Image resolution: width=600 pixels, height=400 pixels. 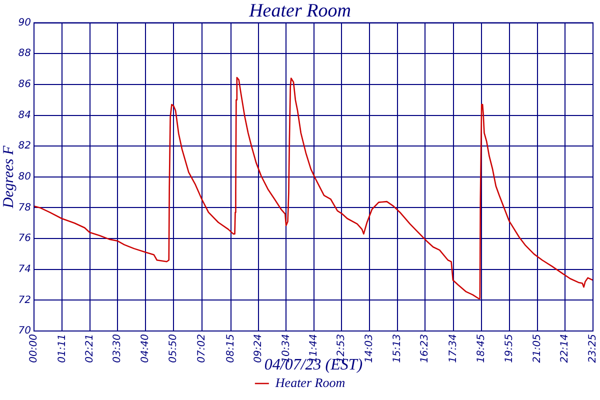 What do you see at coordinates (310, 382) in the screenshot?
I see `legend-label: Heater Room` at bounding box center [310, 382].